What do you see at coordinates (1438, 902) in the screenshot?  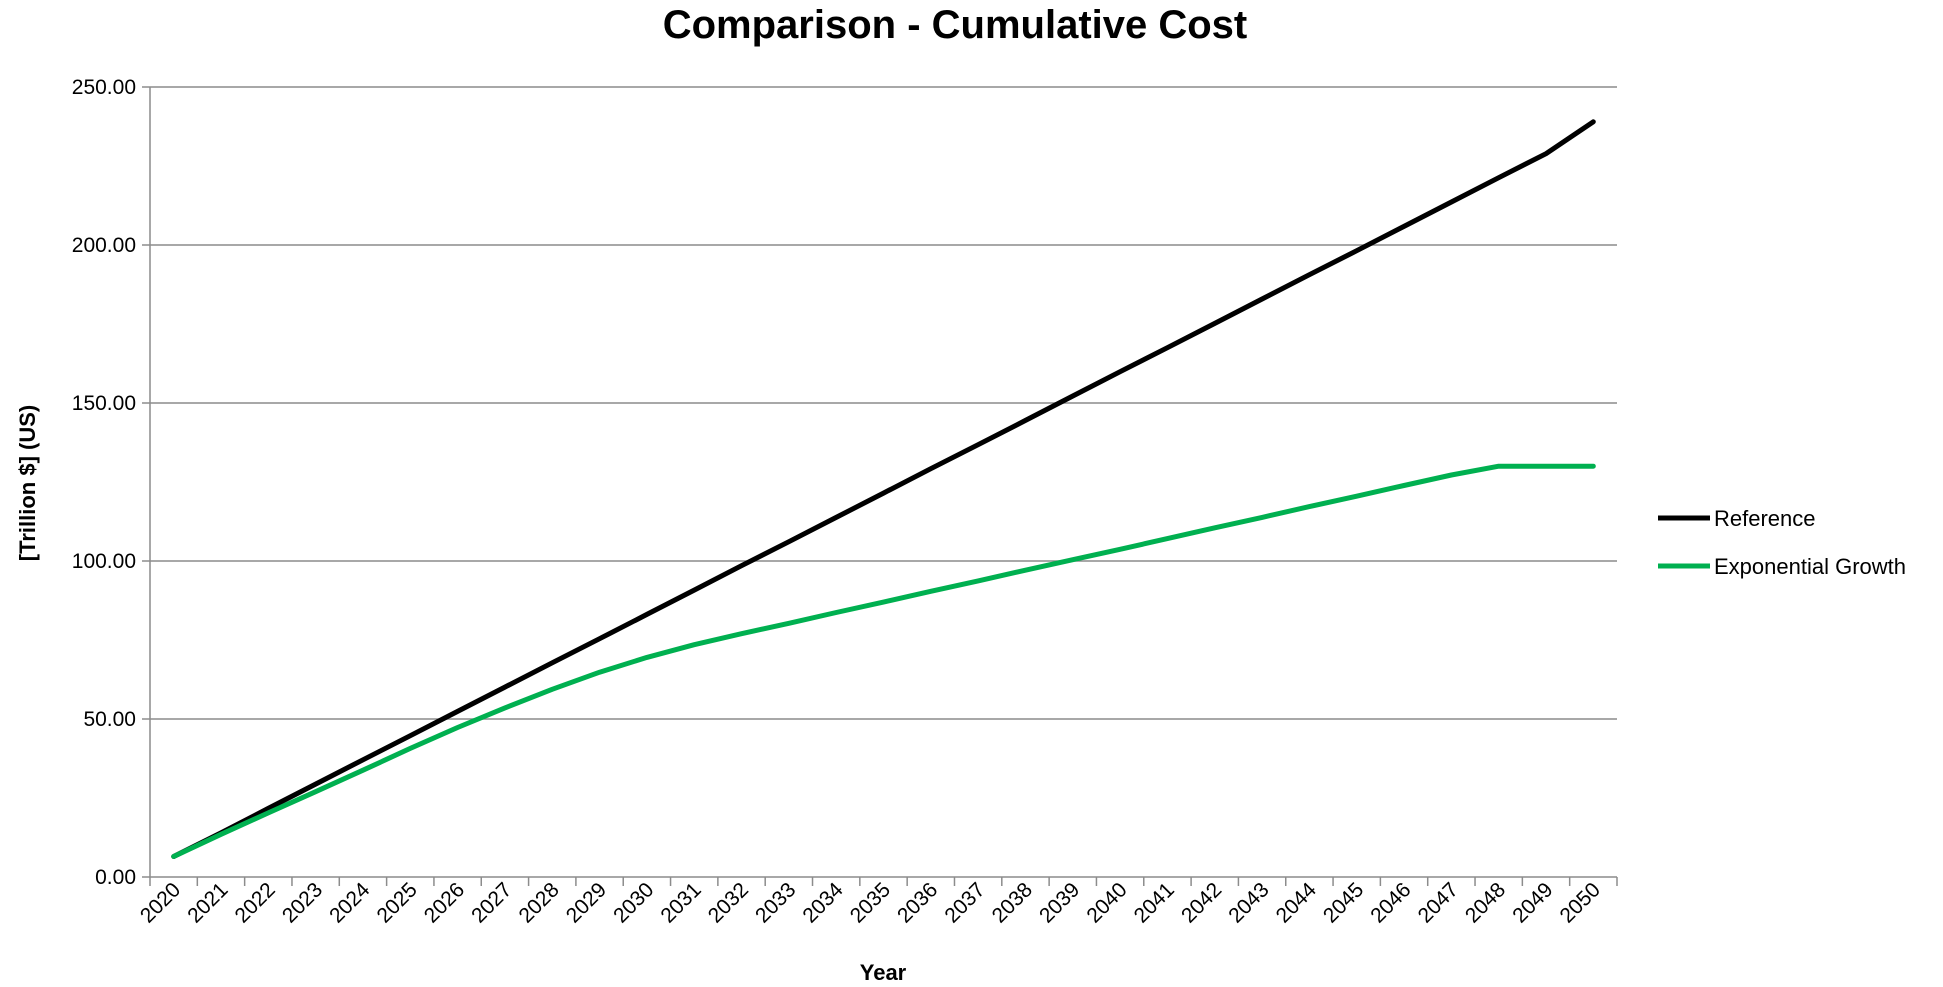 I see `x-tick-label: 2047` at bounding box center [1438, 902].